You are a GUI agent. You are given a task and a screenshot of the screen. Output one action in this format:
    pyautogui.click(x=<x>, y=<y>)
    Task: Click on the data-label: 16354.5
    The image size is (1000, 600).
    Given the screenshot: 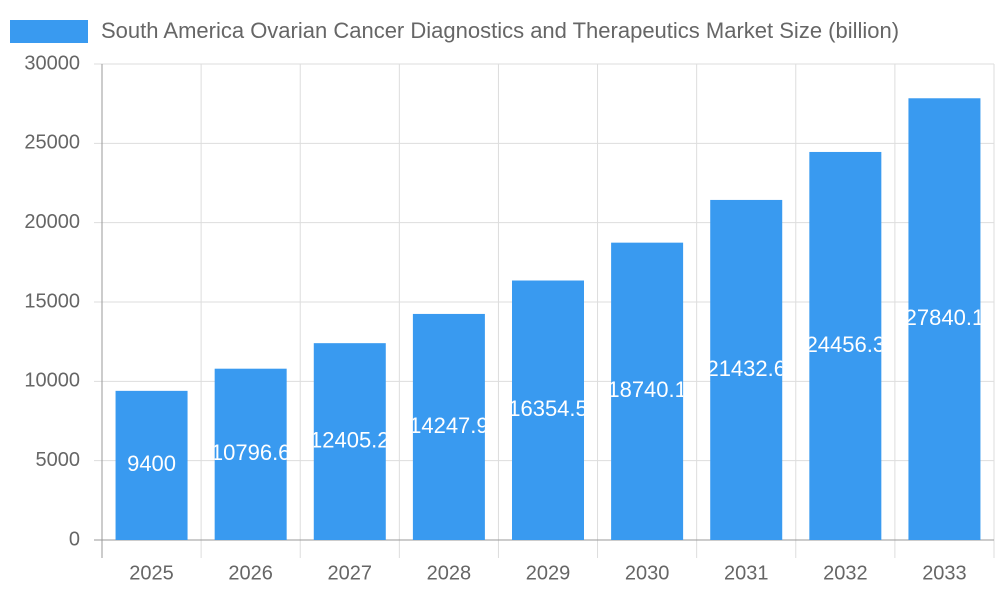 What is the action you would take?
    pyautogui.click(x=548, y=408)
    